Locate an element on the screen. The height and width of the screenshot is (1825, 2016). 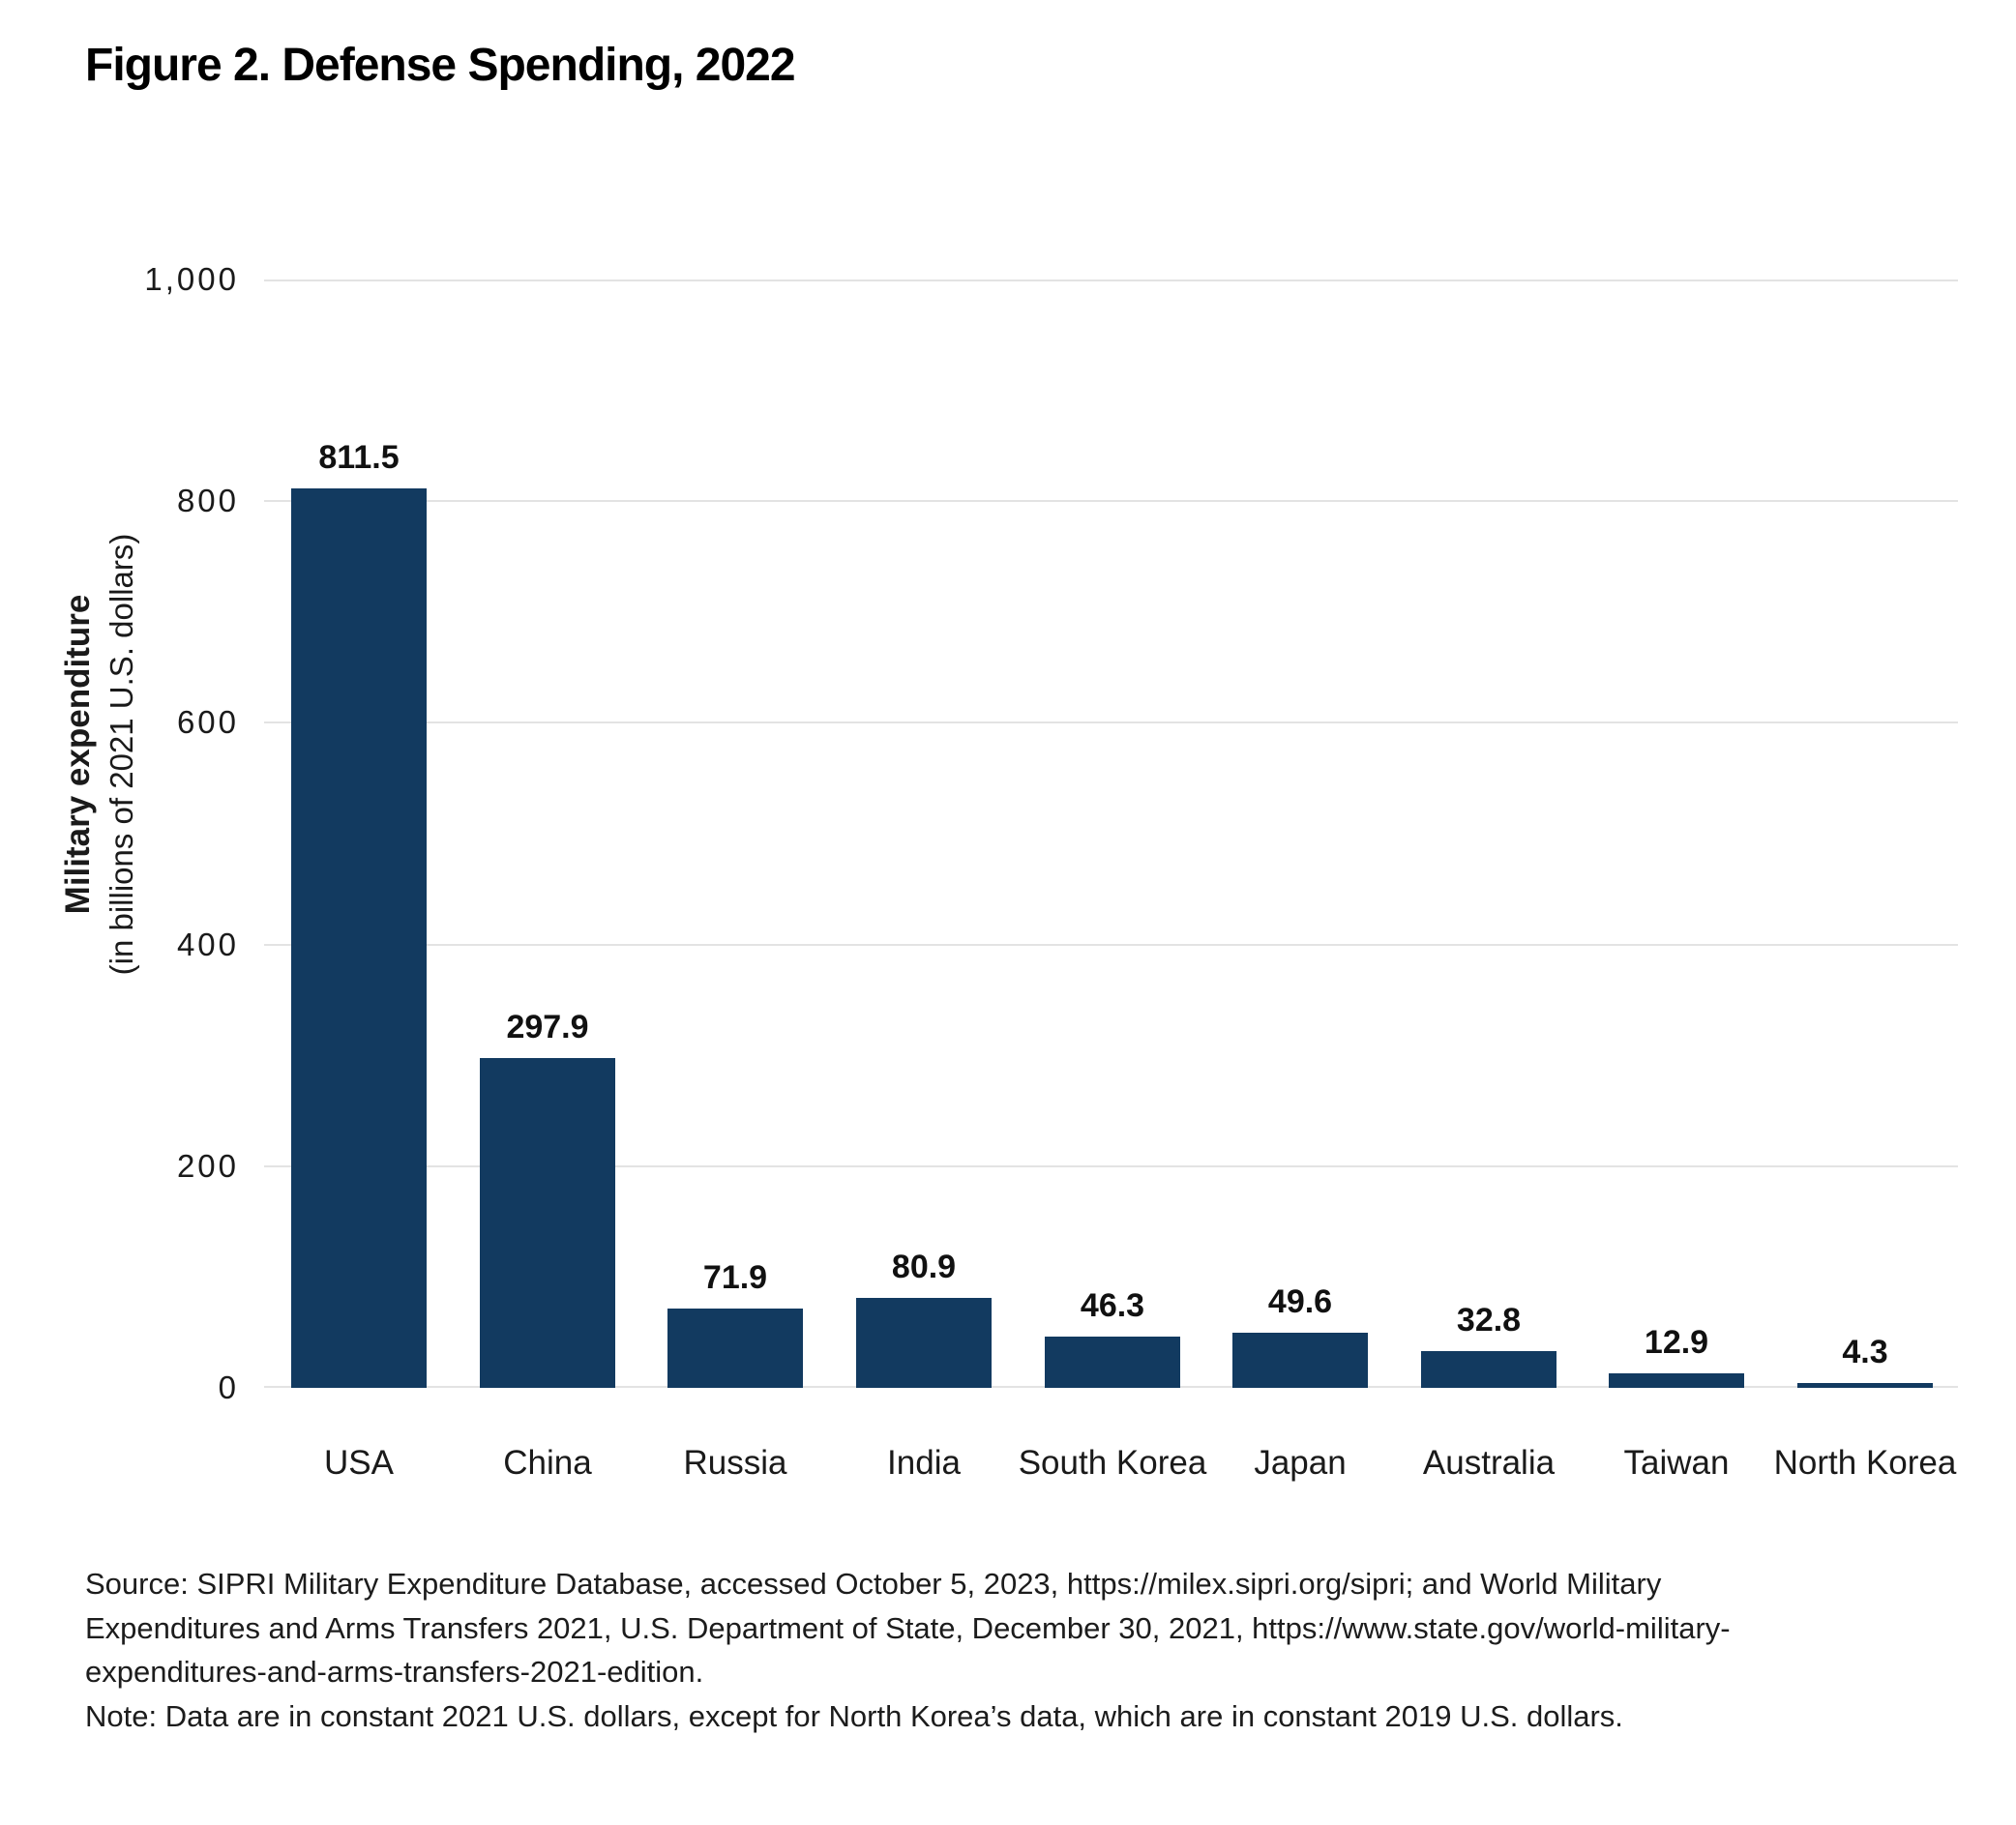
y-axis-tick-labels: 0 200 400 600 800 1,000 is located at coordinates (142, 833).